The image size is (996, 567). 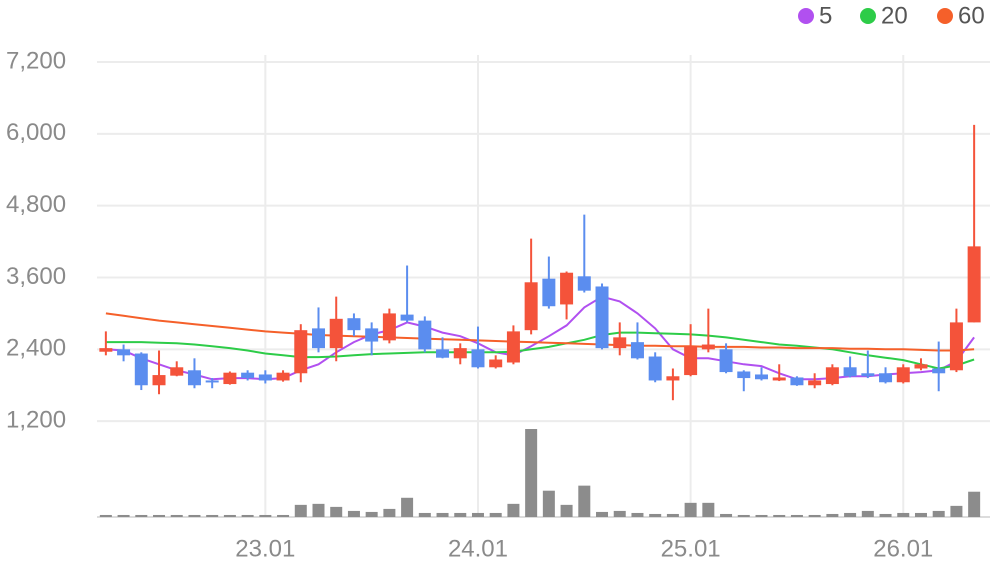 What do you see at coordinates (478, 548) in the screenshot?
I see `x-tick-label: 24.01` at bounding box center [478, 548].